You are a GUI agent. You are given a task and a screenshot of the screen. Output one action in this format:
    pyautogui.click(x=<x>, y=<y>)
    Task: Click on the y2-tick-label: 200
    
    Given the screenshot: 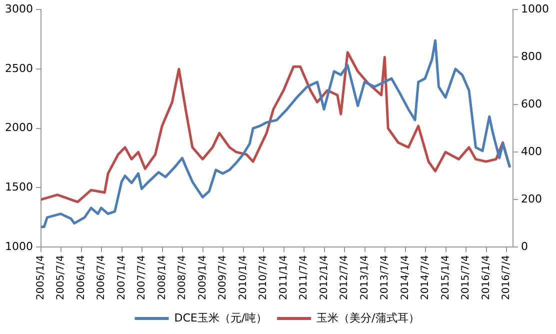 What is the action you would take?
    pyautogui.click(x=531, y=199)
    